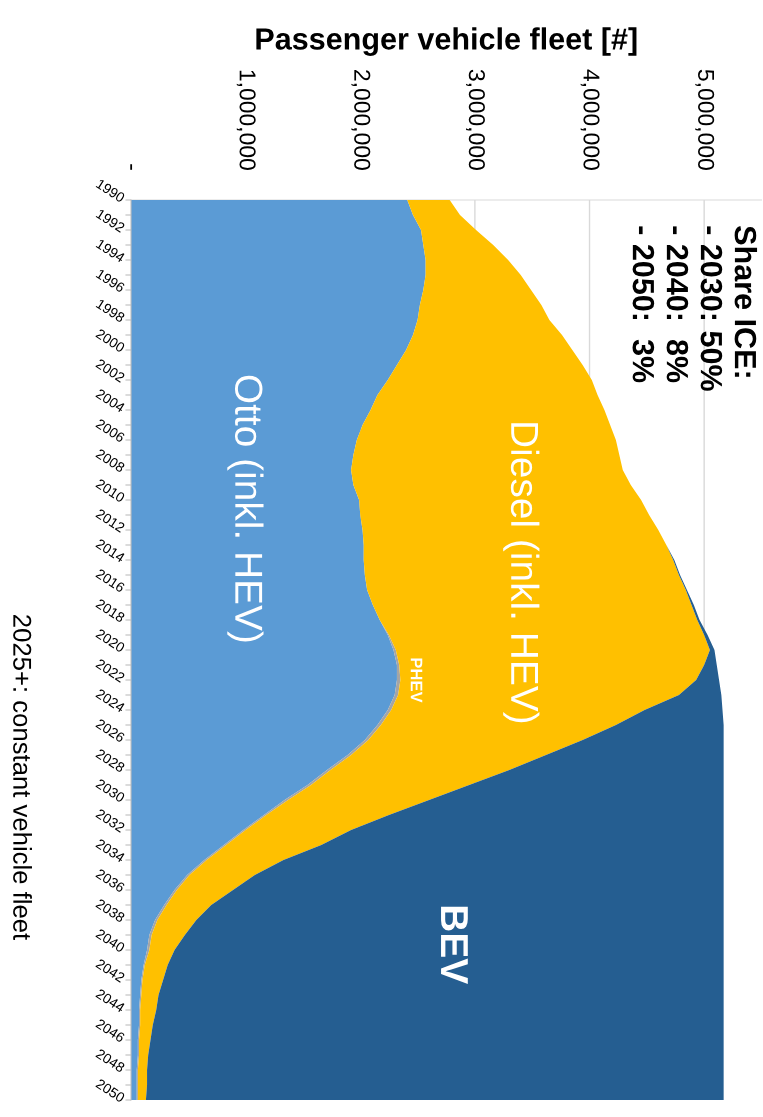  Describe the element at coordinates (110, 850) in the screenshot. I see `y-tick-label: 2034` at that location.